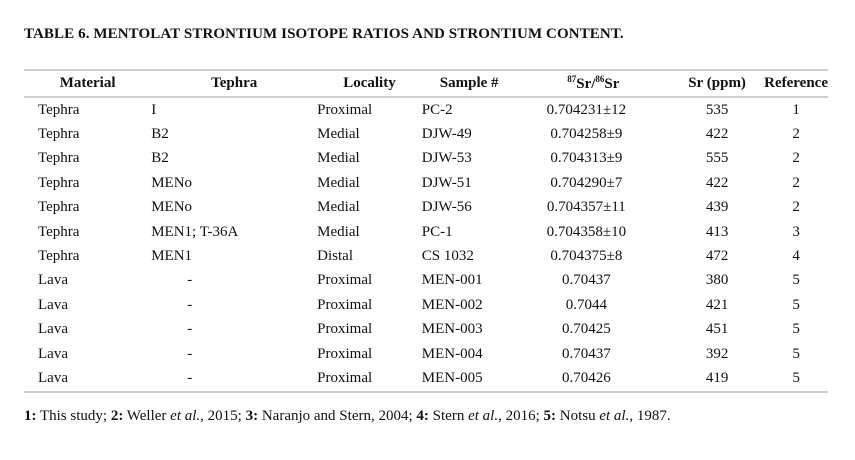 The width and height of the screenshot is (855, 460). What do you see at coordinates (335, 256) in the screenshot?
I see `cell-locality: Distal` at bounding box center [335, 256].